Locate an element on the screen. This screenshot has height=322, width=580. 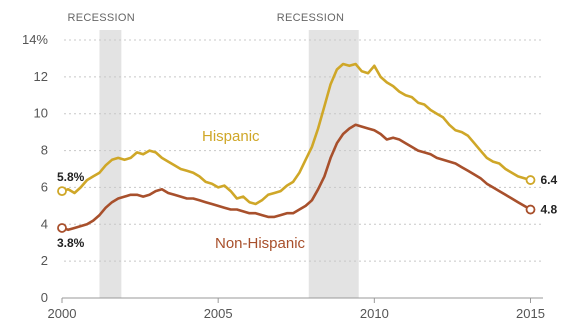
y-tick-label: 8 is located at coordinates (44, 150).